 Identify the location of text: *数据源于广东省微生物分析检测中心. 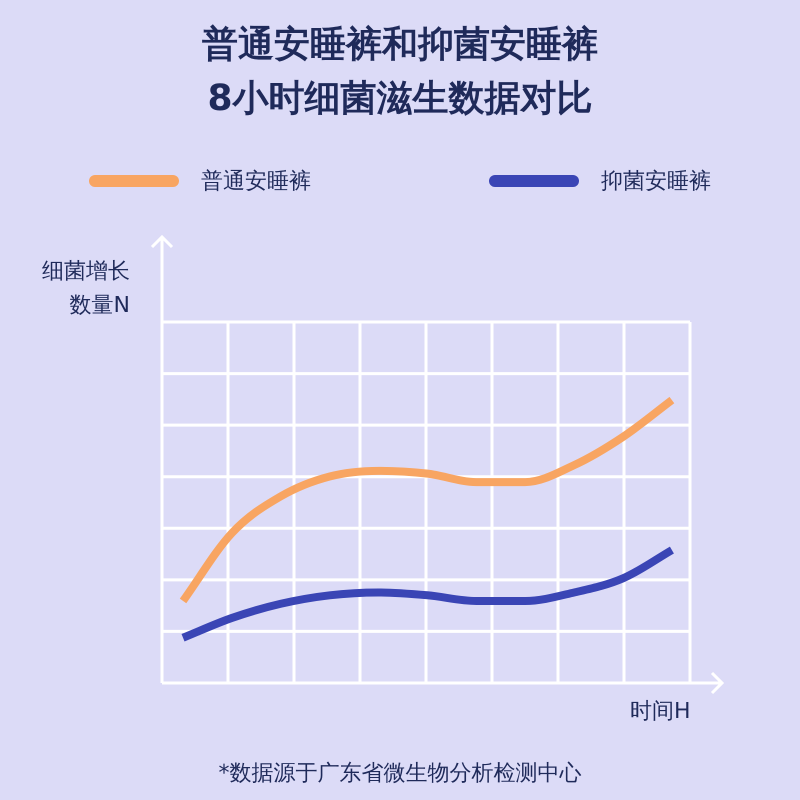
(400, 774).